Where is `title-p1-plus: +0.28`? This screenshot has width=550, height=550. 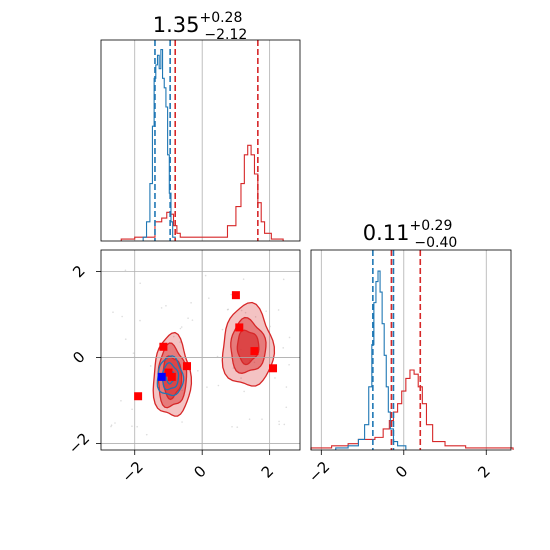 title-p1-plus: +0.28 is located at coordinates (220, 18).